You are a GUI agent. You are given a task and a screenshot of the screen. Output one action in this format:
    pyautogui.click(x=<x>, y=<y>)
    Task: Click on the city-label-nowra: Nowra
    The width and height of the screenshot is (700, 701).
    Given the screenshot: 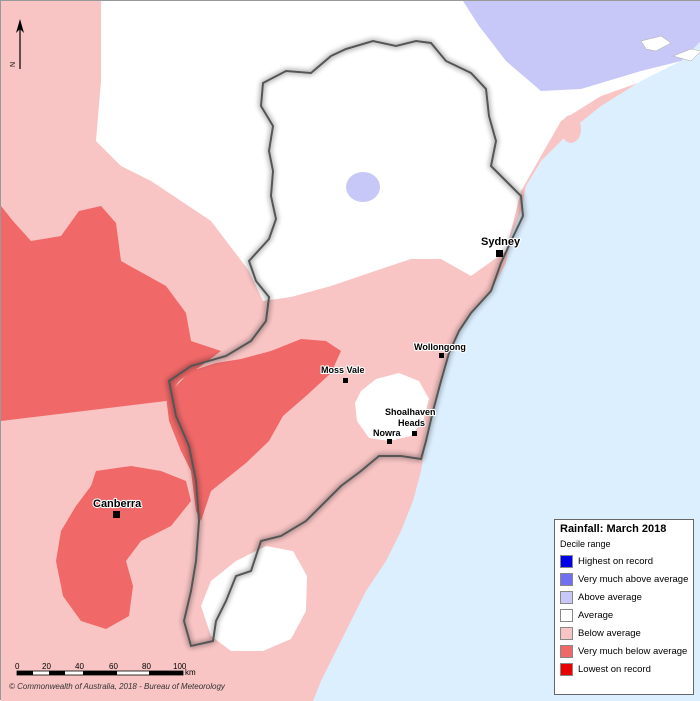 What is the action you would take?
    pyautogui.click(x=387, y=433)
    